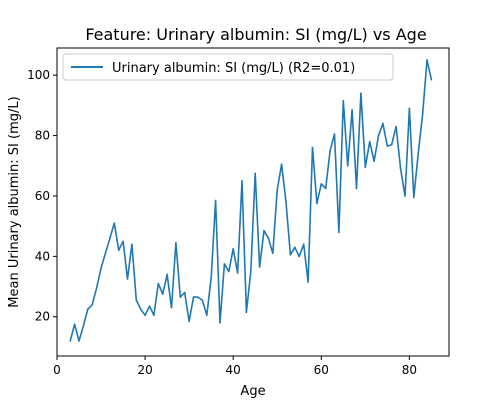 Image resolution: width=500 pixels, height=400 pixels. Describe the element at coordinates (144, 370) in the screenshot. I see `x-tick-label: 20` at that location.